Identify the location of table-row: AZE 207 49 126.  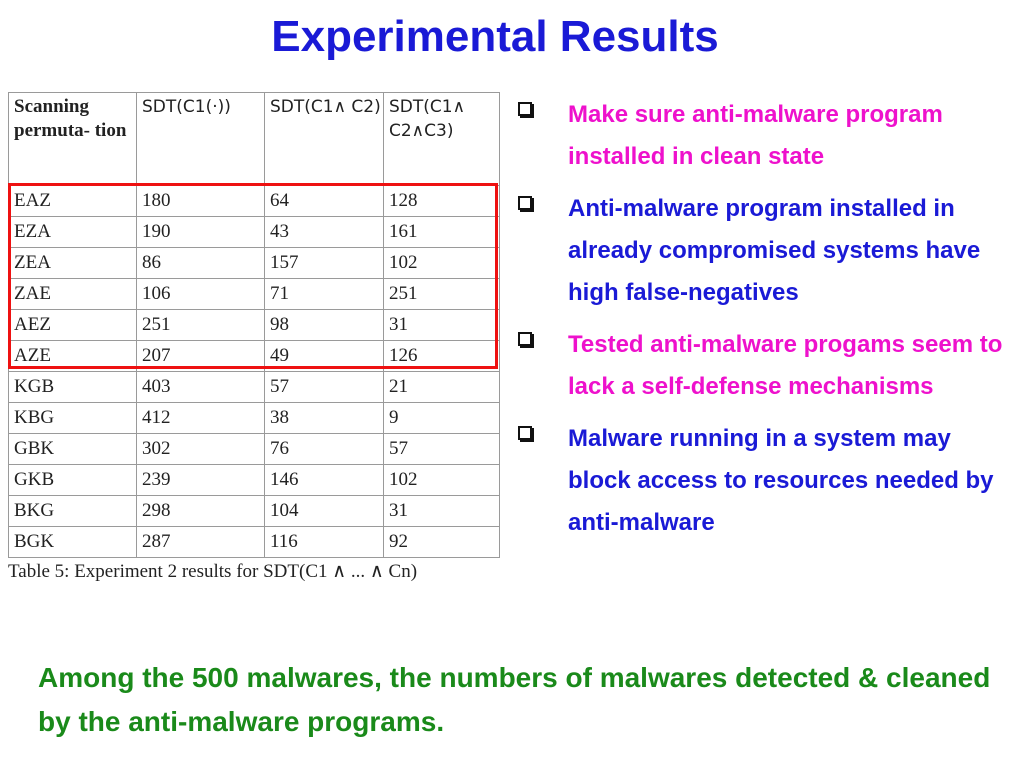
(254, 356).